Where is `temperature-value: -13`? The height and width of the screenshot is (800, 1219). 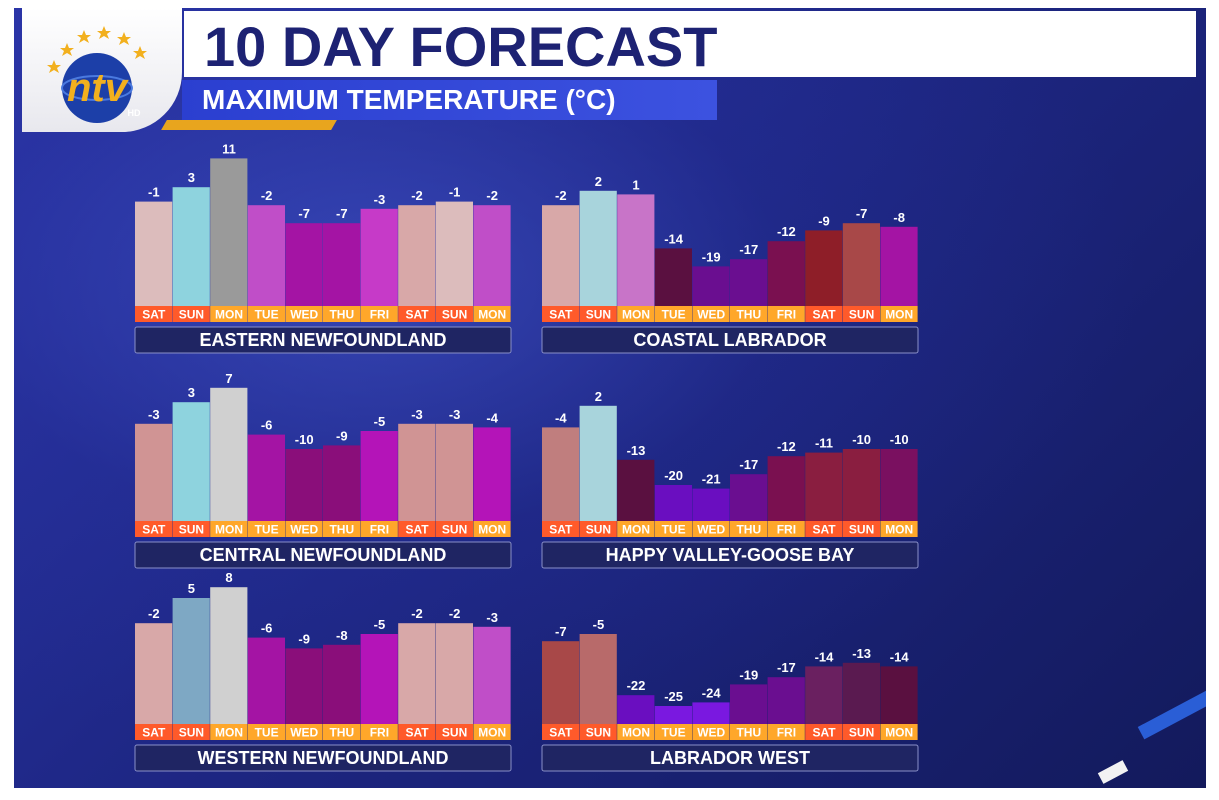 temperature-value: -13 is located at coordinates (861, 653).